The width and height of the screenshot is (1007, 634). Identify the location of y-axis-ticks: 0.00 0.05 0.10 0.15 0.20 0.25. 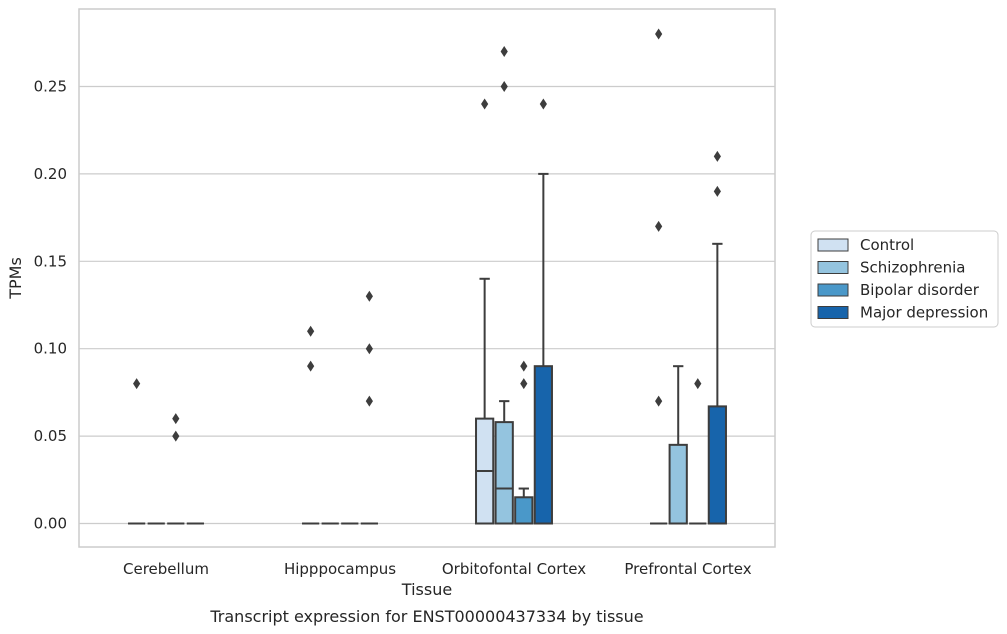
(50, 305).